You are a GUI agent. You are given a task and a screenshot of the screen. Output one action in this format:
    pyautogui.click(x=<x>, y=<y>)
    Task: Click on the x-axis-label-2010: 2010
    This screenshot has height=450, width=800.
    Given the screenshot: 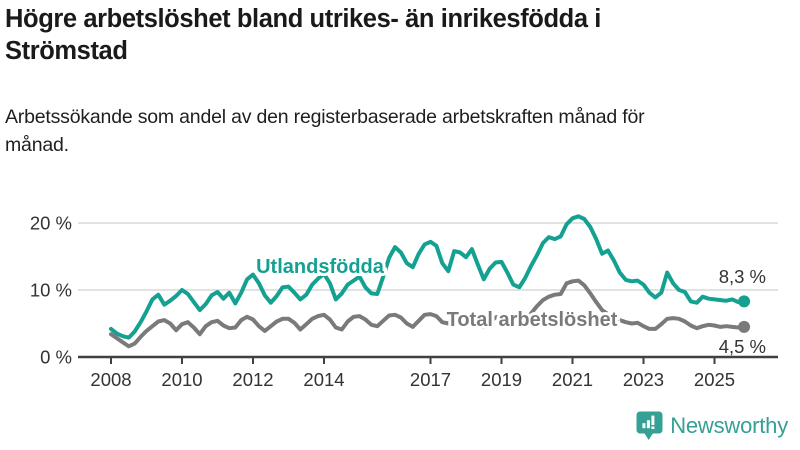 What is the action you would take?
    pyautogui.click(x=181, y=379)
    